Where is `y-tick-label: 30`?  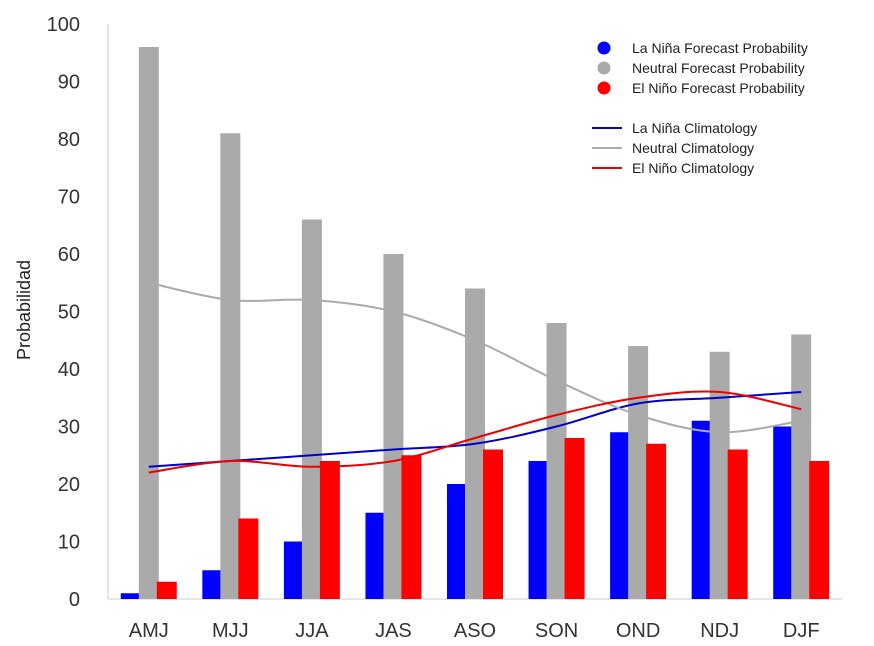 y-tick-label: 30 is located at coordinates (69, 428).